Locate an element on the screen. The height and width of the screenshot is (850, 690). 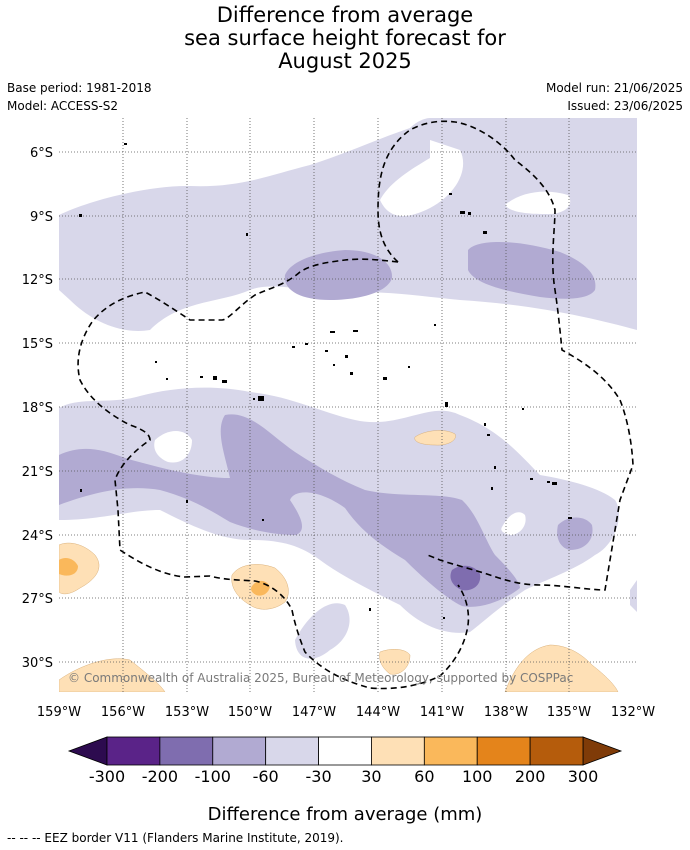
lon-tick: 153°W is located at coordinates (187, 712).